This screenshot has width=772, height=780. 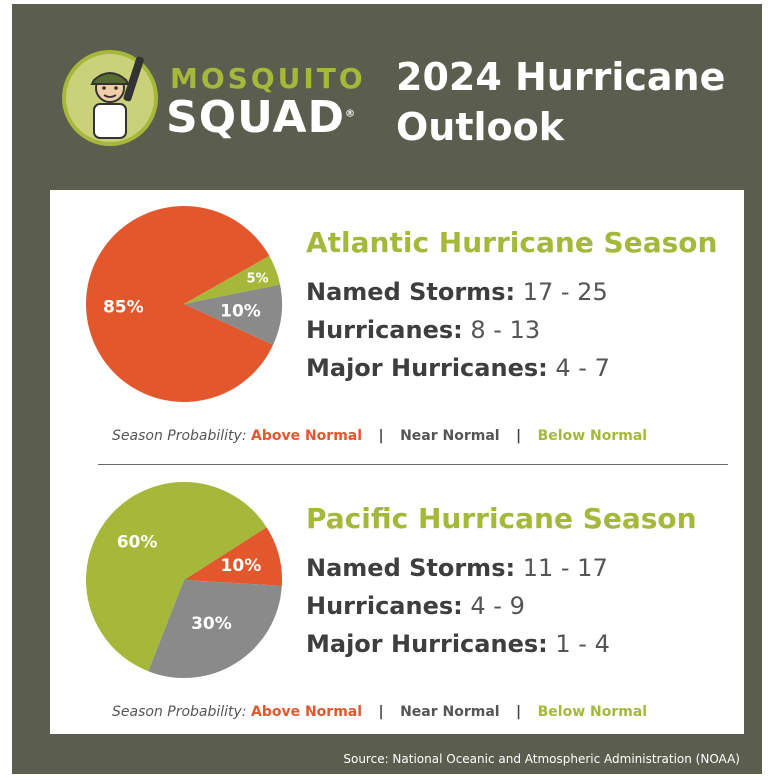 What do you see at coordinates (582, 368) in the screenshot?
I see `atlantic-major-hurricanes-value: 4 - 7` at bounding box center [582, 368].